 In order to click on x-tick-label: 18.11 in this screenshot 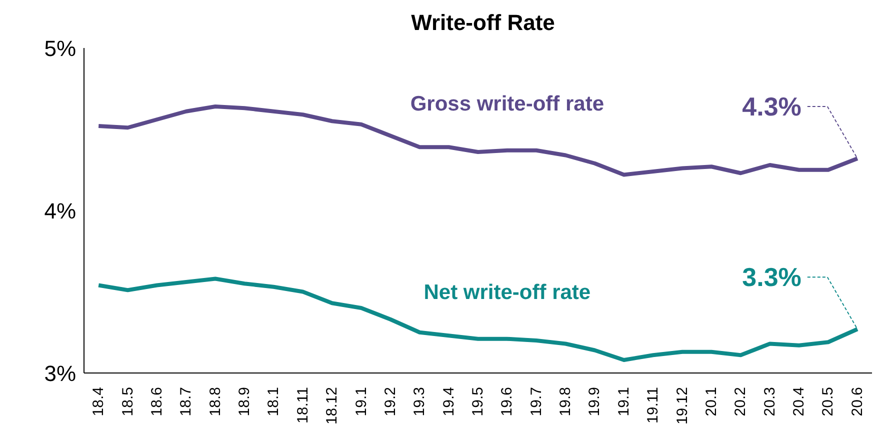, I will do `click(303, 405)`.